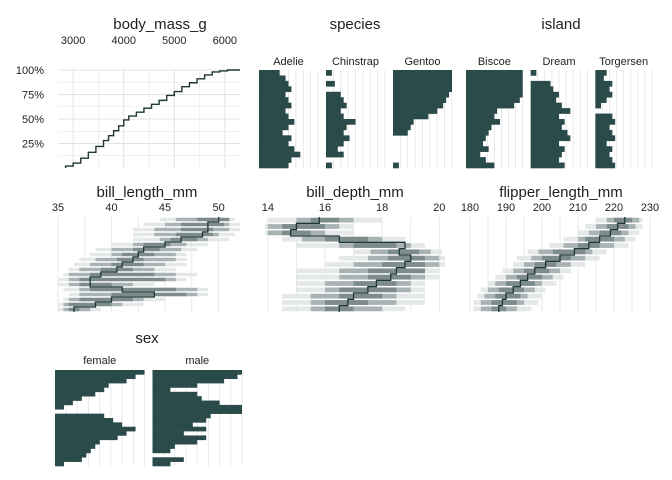 The width and height of the screenshot is (672, 480). Describe the element at coordinates (73, 41) in the screenshot. I see `x-tick-label: 3000` at that location.